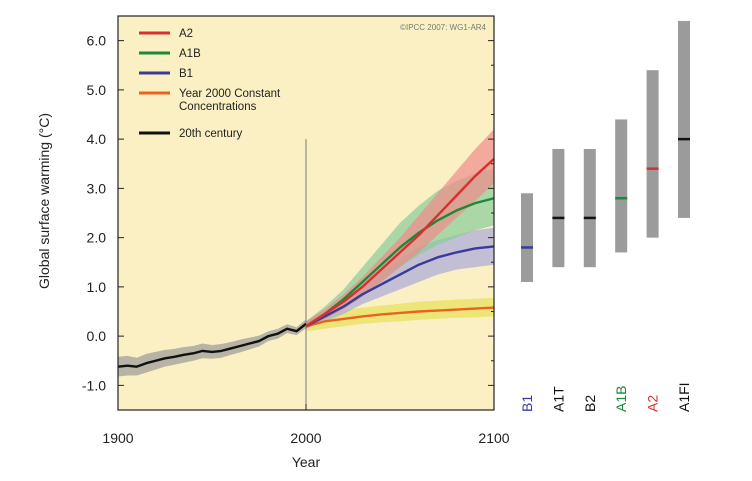  I want to click on legend-label: Concentrations, so click(218, 107).